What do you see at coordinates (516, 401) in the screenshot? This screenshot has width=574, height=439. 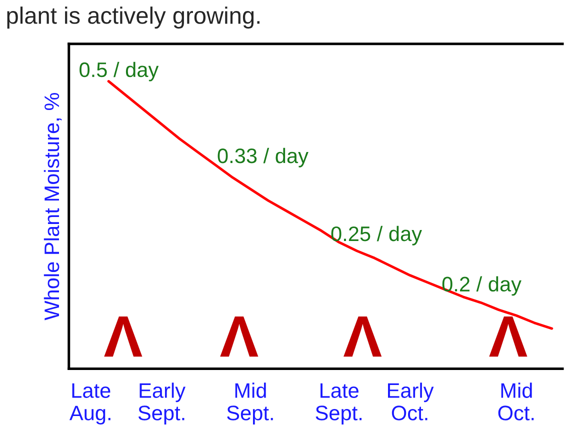 I see `x-tick-label: Mid Oct.` at bounding box center [516, 401].